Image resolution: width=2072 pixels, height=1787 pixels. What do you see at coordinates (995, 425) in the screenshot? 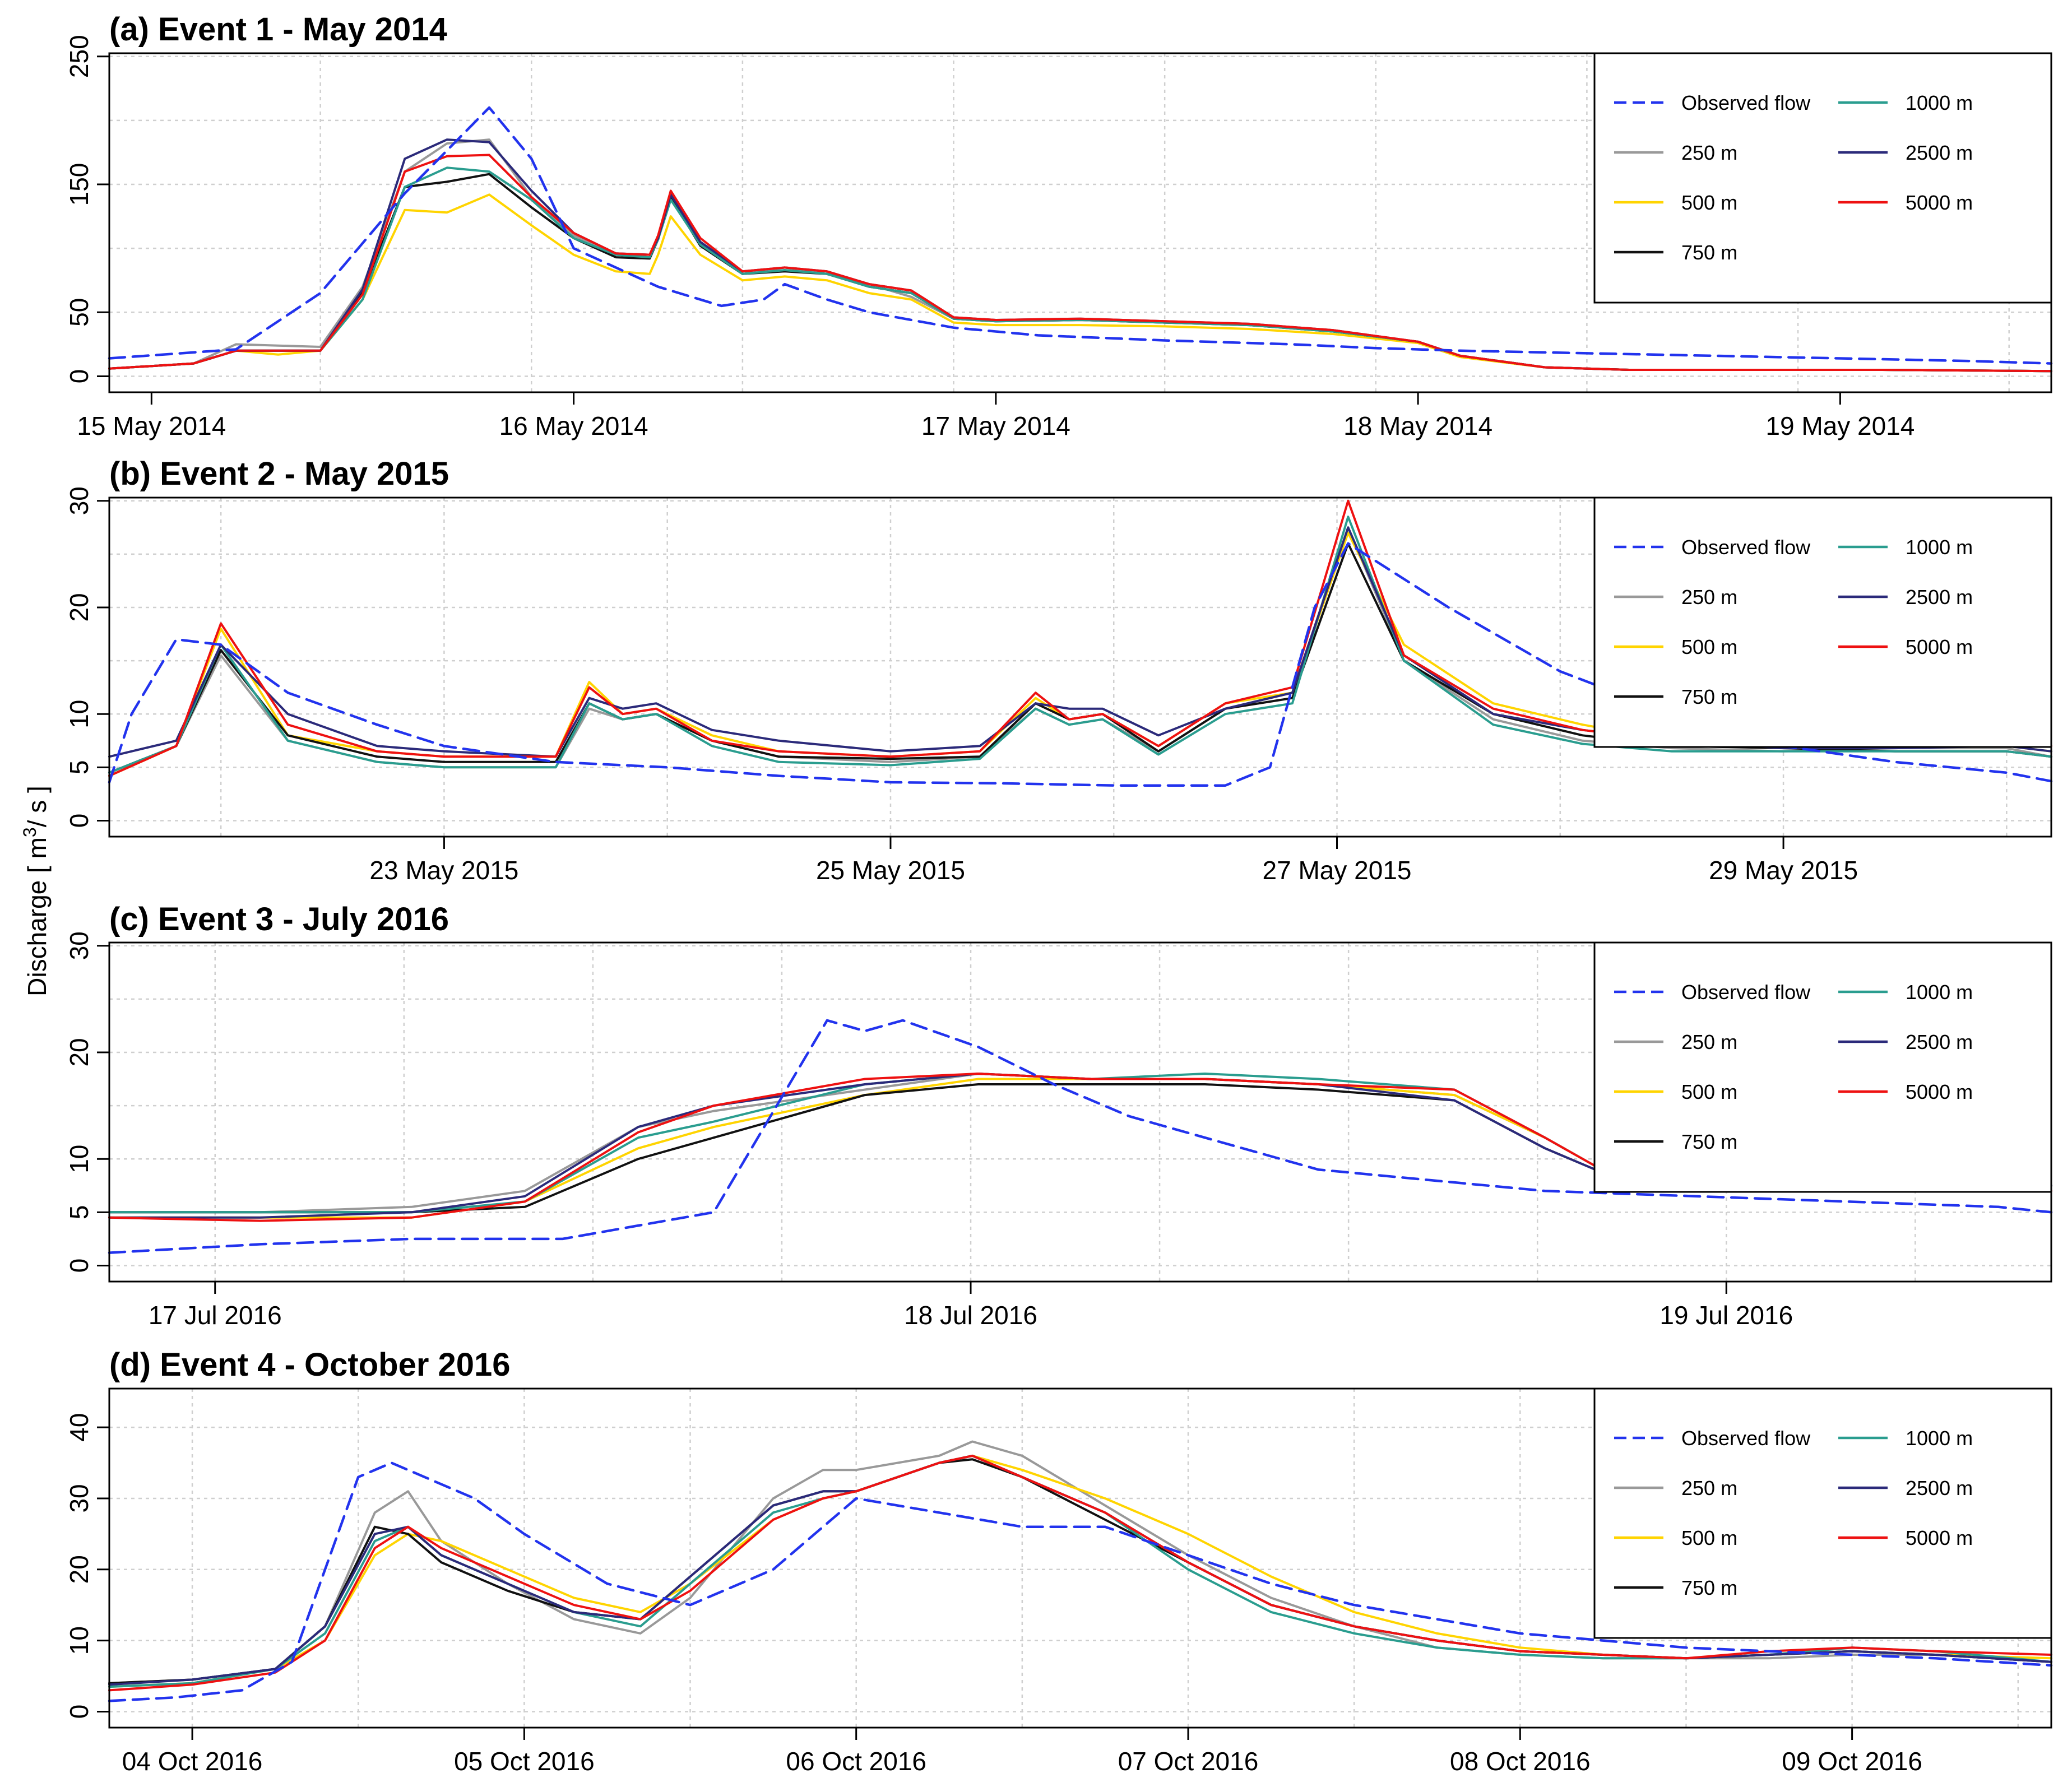
I see `x-tick-label-a-2: 17 May 2014` at bounding box center [995, 425].